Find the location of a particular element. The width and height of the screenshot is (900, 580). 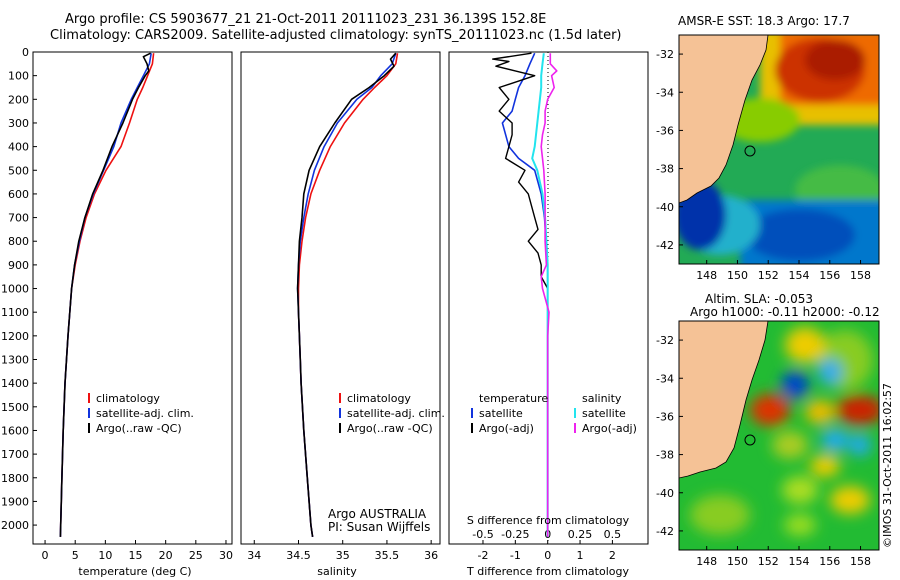

sla-positive-s5 is located at coordinates (800, 525).